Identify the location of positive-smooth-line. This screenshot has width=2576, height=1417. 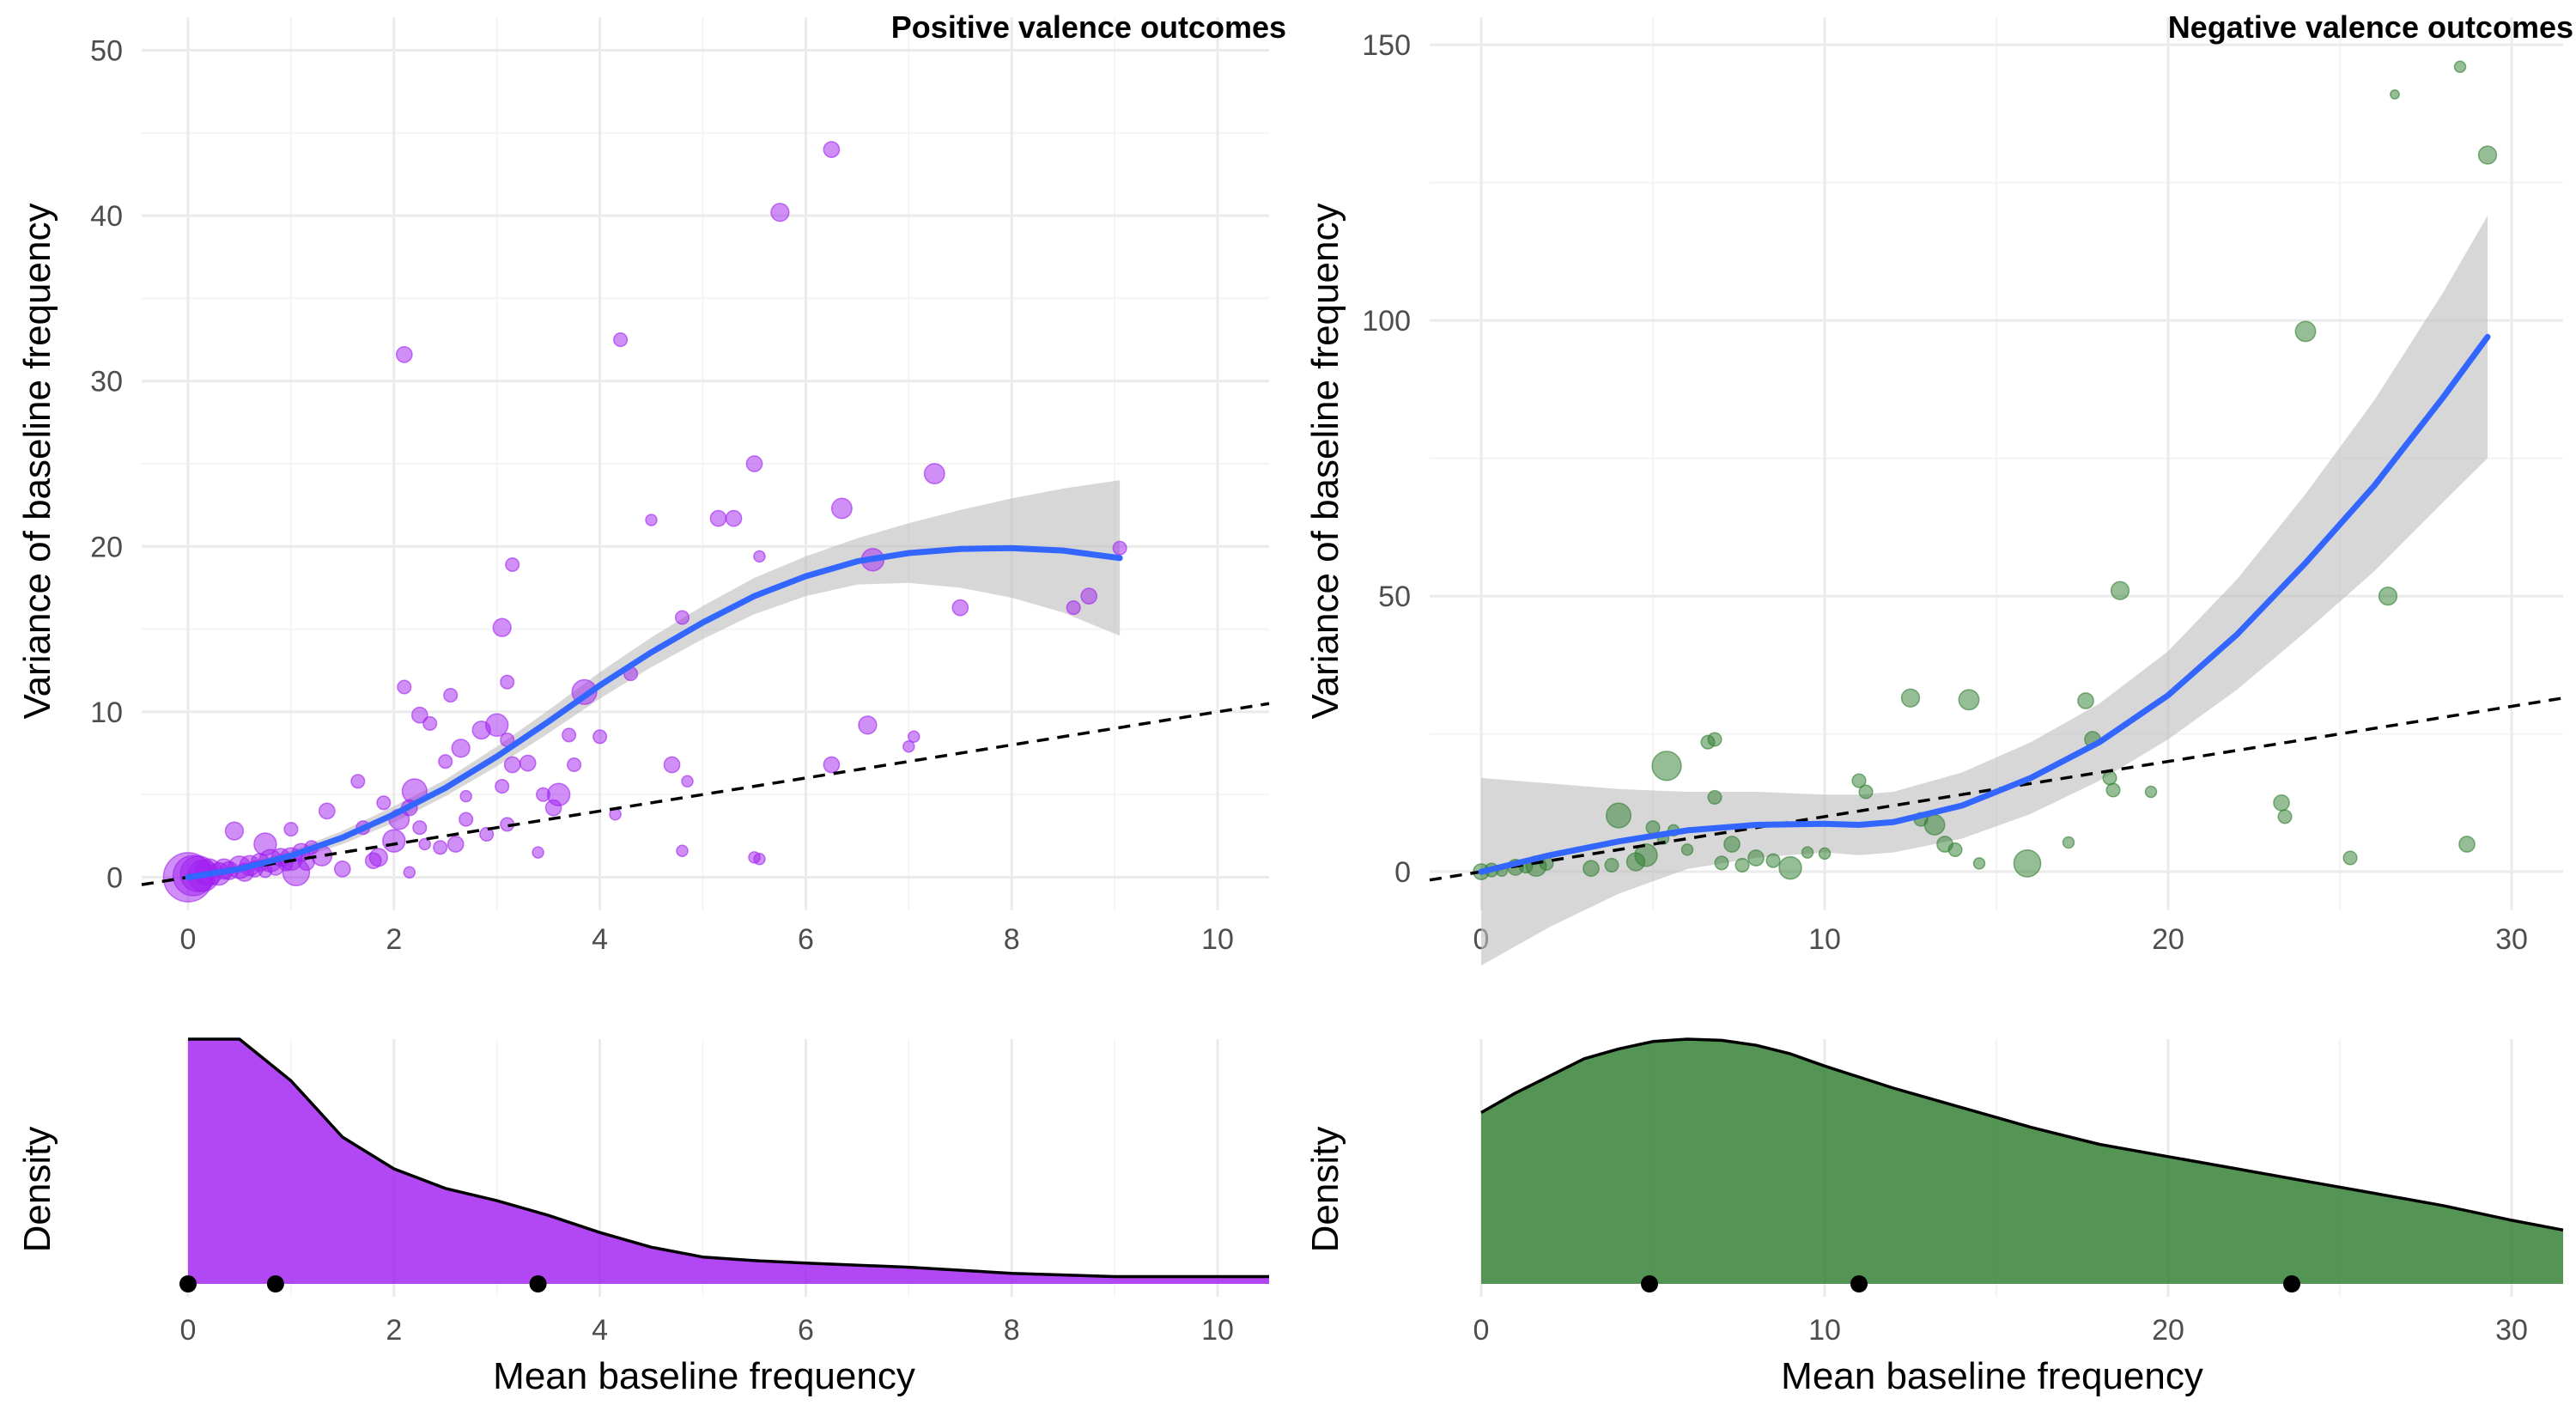
(654, 712).